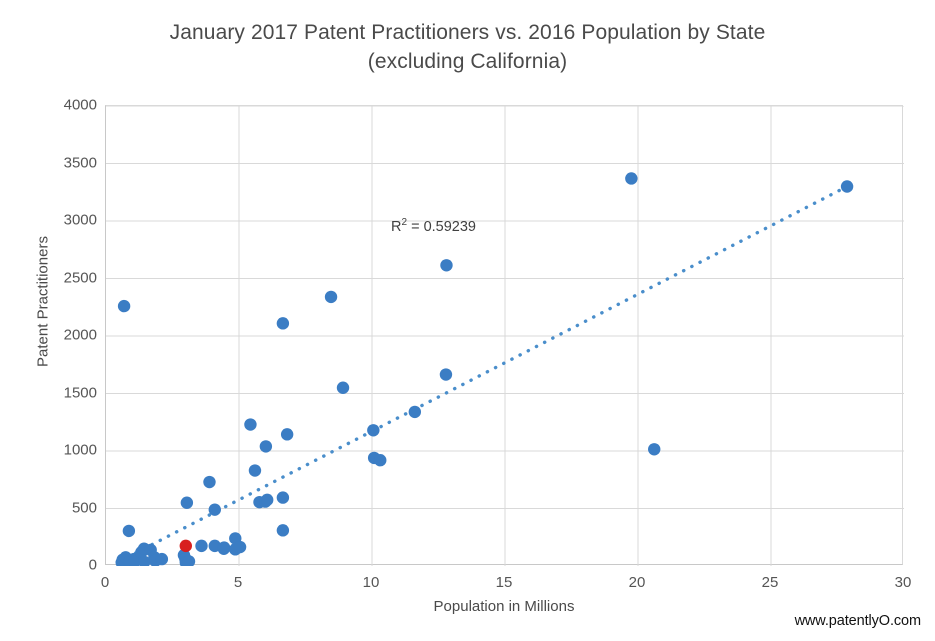 The width and height of the screenshot is (935, 641). I want to click on r-squared-value: = 0.59239, so click(441, 226).